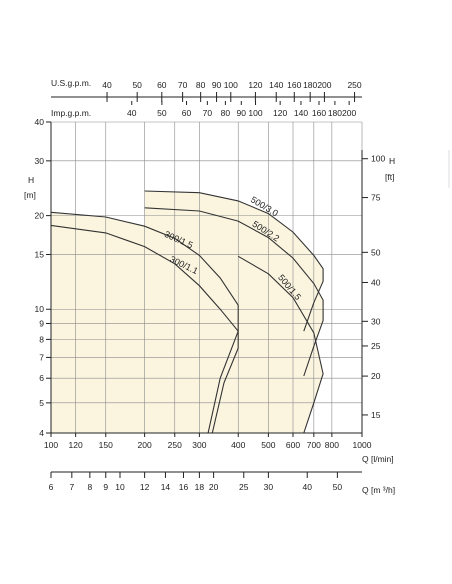  Describe the element at coordinates (162, 85) in the screenshot. I see `x-usgpm-tick-label-60: 60` at that location.